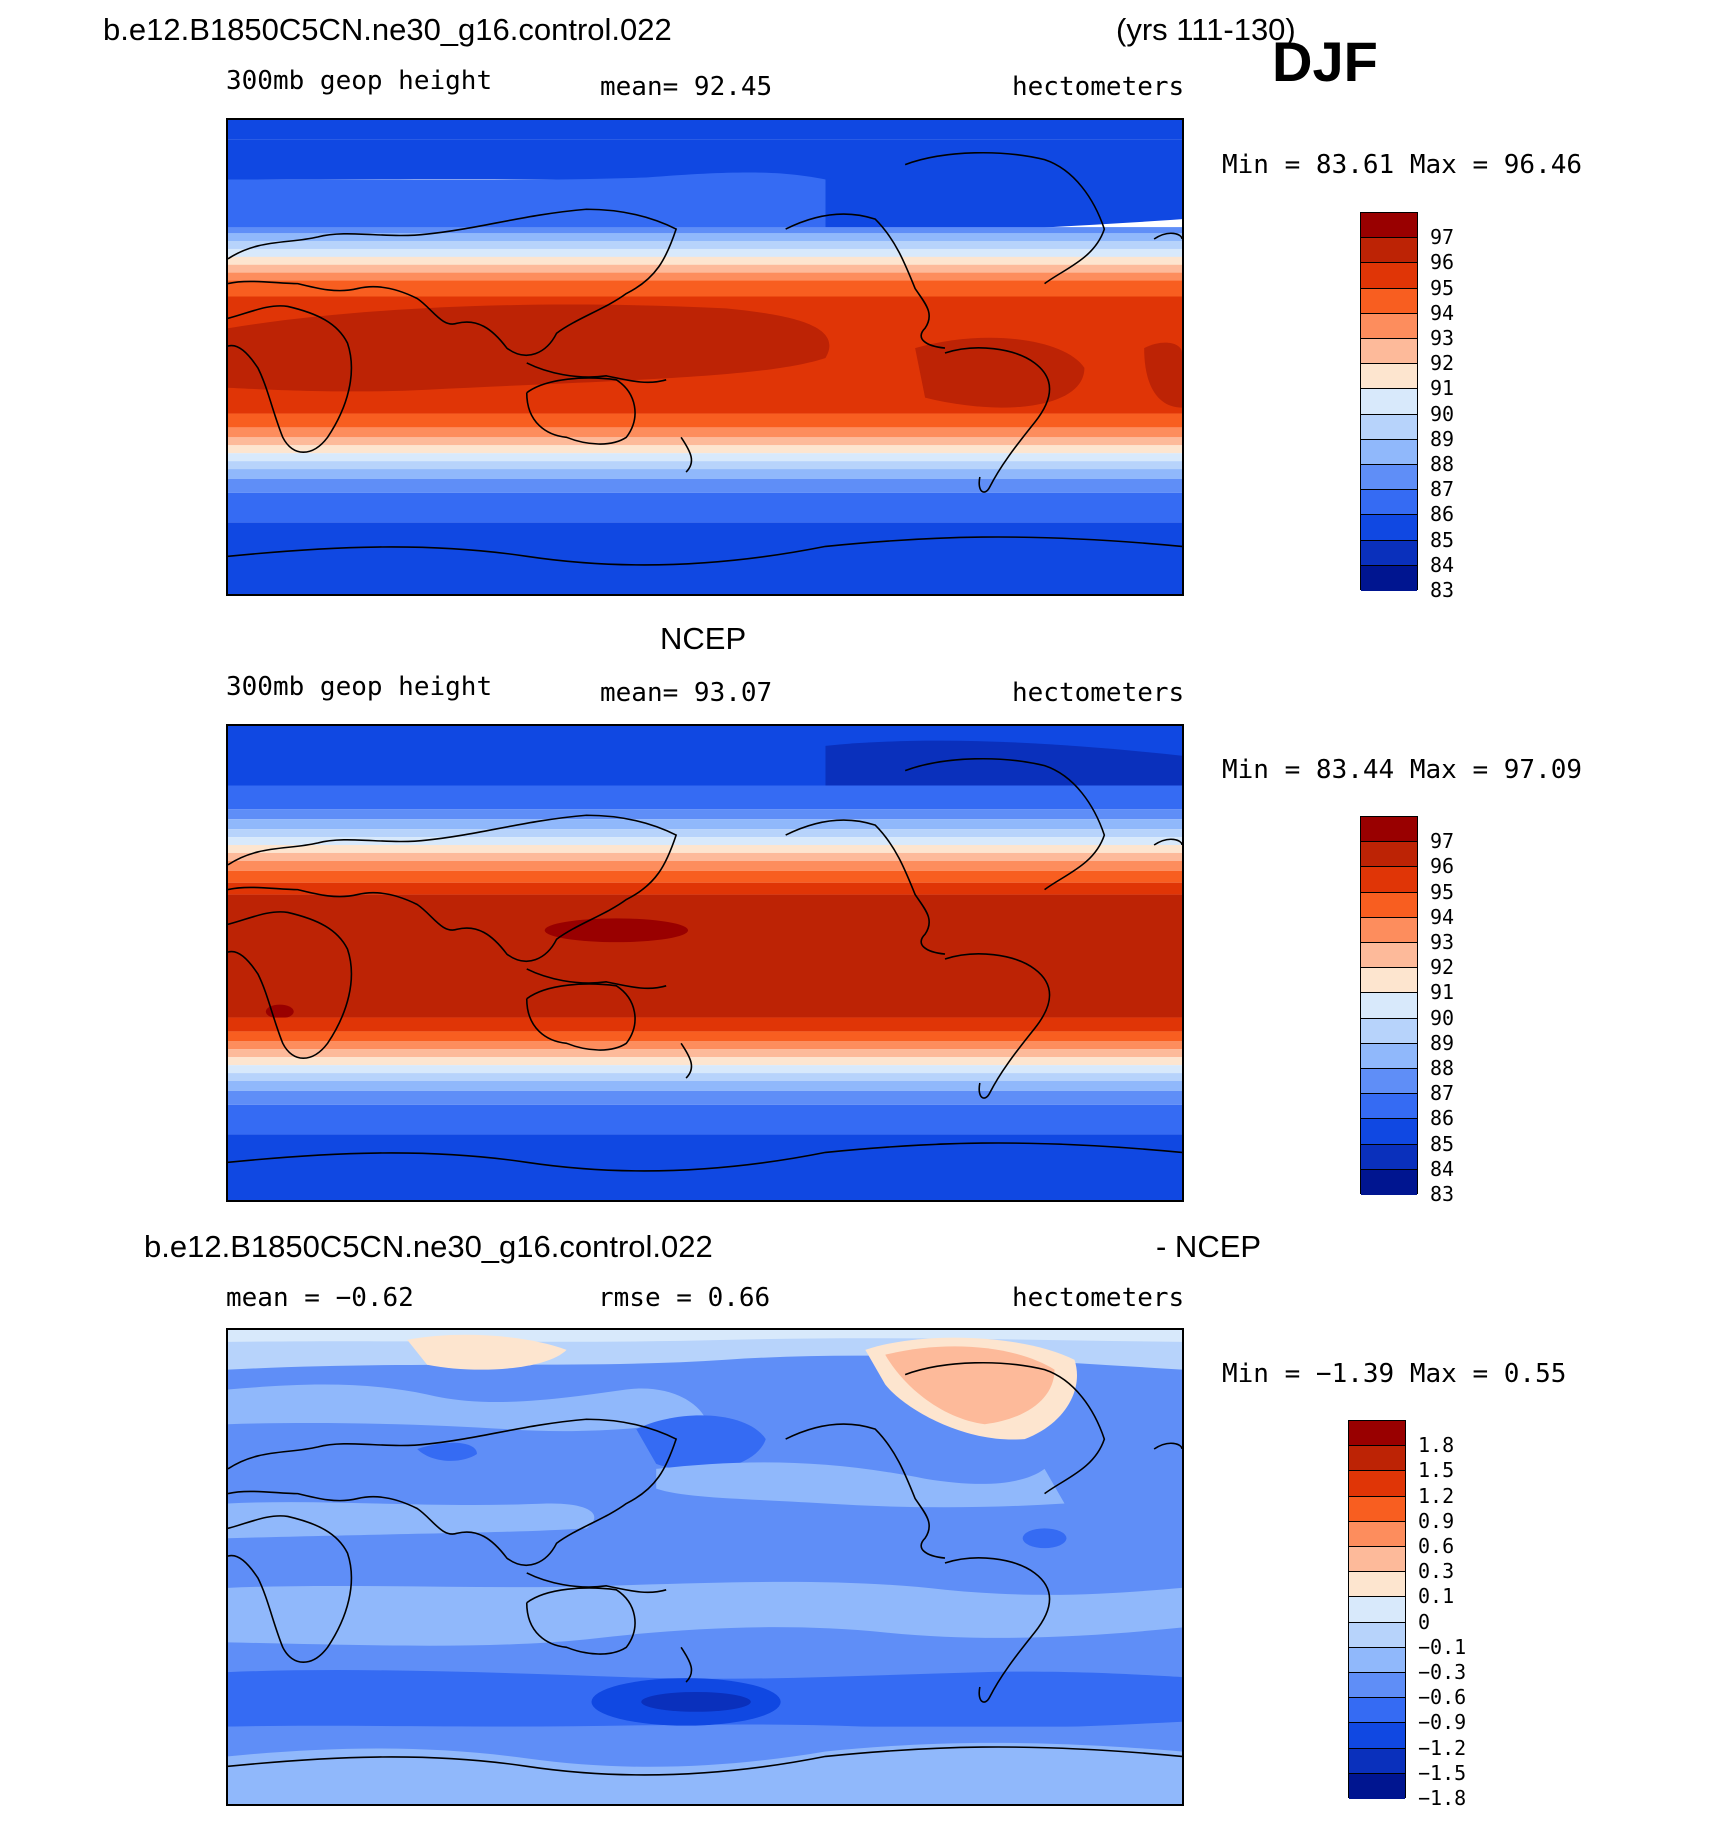  I want to click on colorbar-label: −1.2, so click(1442, 1747).